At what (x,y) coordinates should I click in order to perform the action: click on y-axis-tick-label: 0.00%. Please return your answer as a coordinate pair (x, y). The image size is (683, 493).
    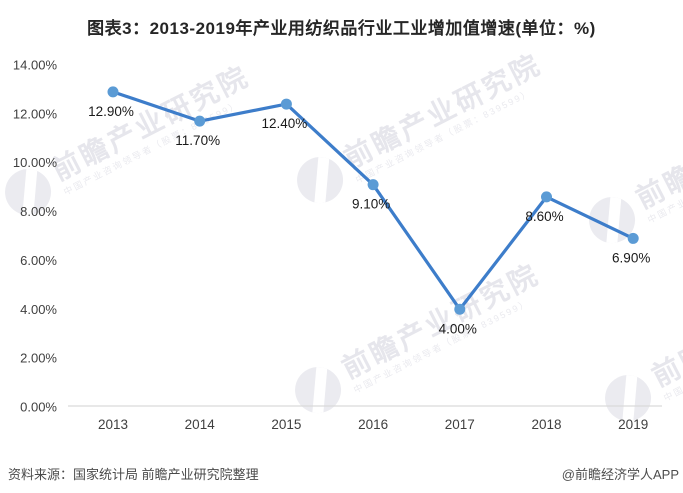
    Looking at the image, I should click on (38, 407).